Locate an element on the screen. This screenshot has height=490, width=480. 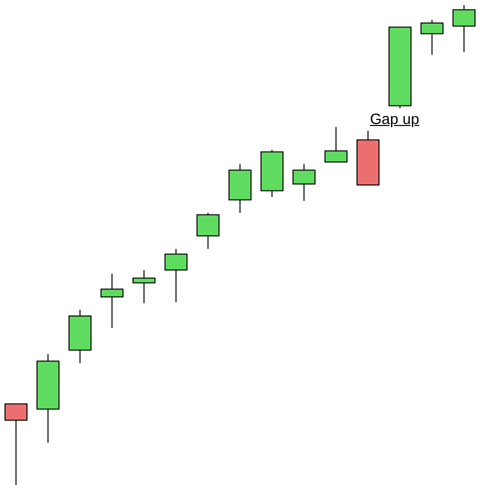
annotation: Gap up is located at coordinates (395, 119).